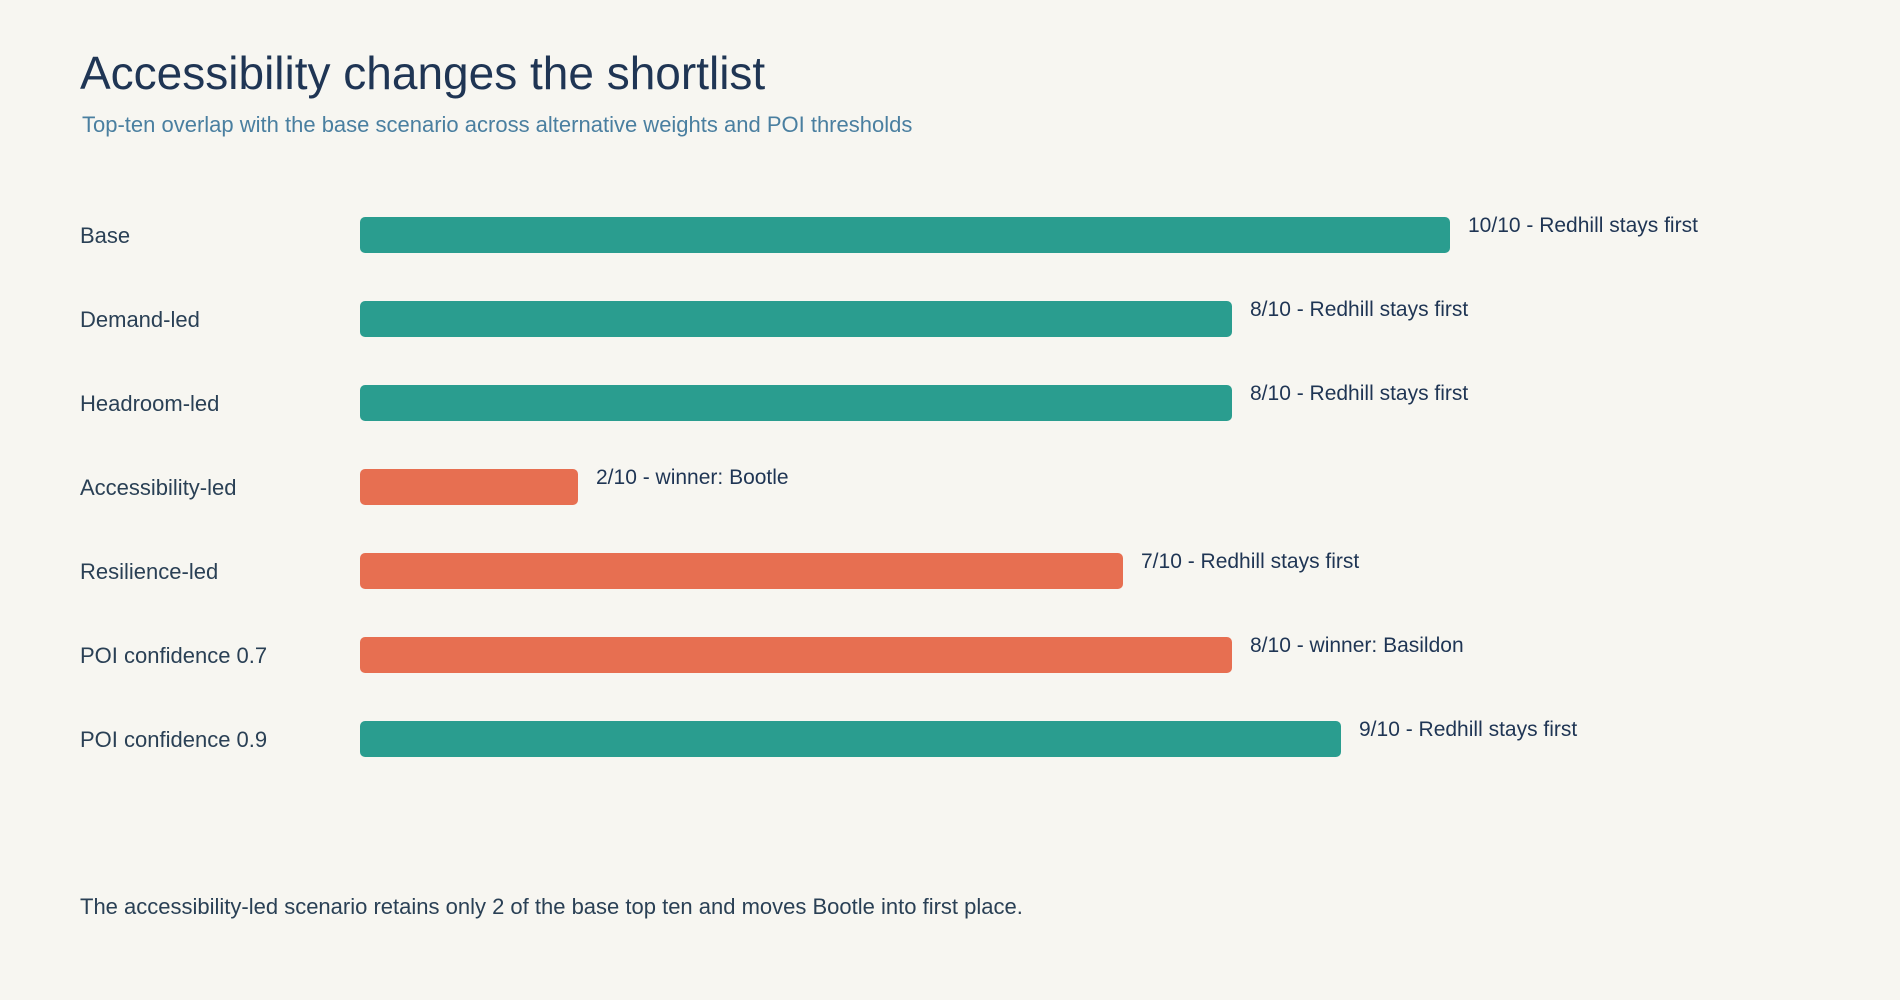 The width and height of the screenshot is (1900, 1000). Describe the element at coordinates (423, 73) in the screenshot. I see `page-title: Accessibility changes the shortlist` at that location.